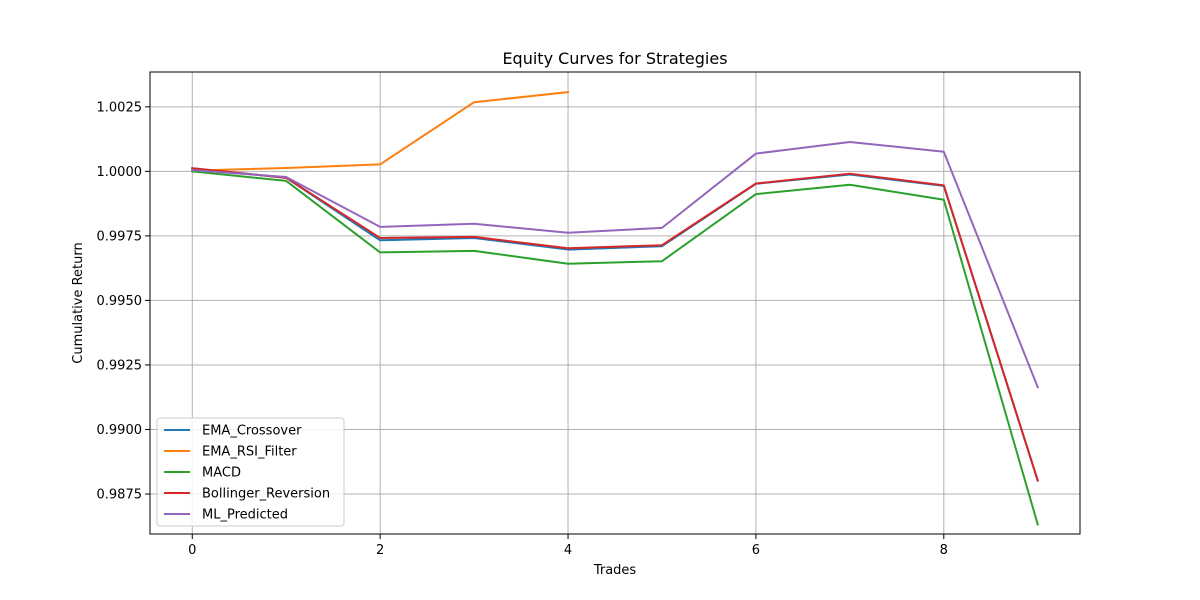 This screenshot has width=1200, height=600. What do you see at coordinates (756, 550) in the screenshot?
I see `x-tick-label: 6` at bounding box center [756, 550].